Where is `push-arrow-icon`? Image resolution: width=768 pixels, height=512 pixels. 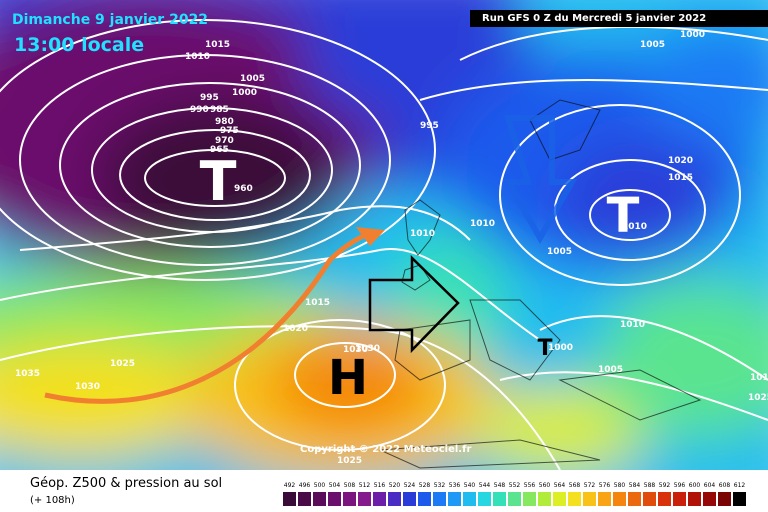 push-arrow-icon is located at coordinates (414, 304).